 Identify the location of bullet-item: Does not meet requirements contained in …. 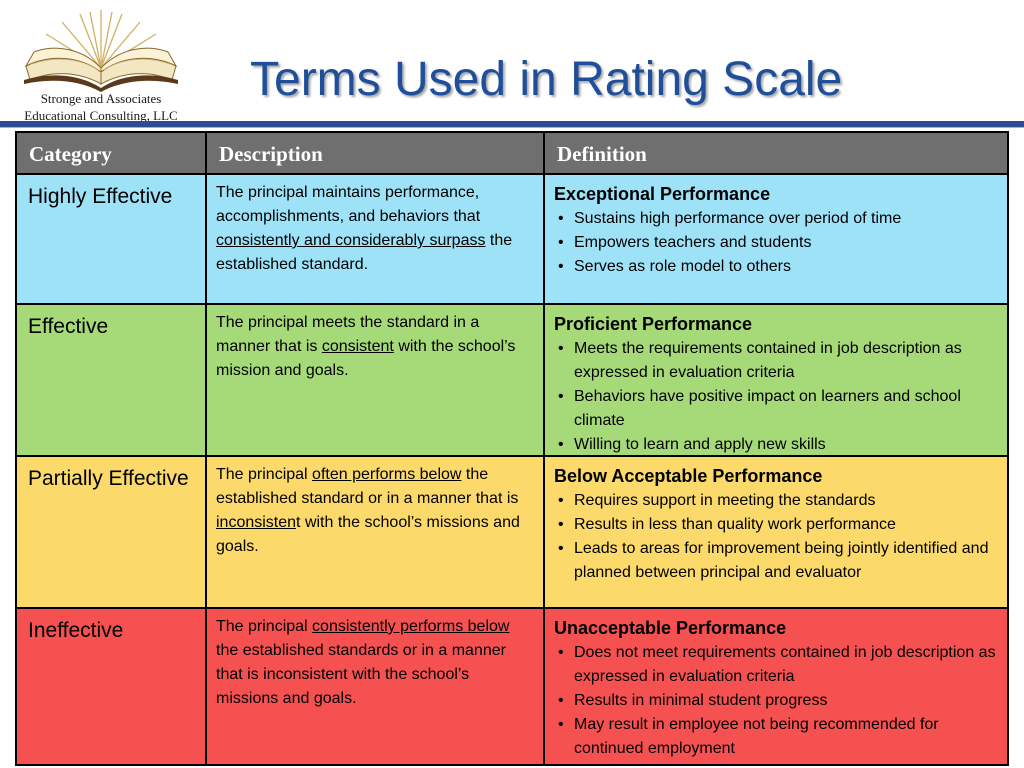
(776, 665).